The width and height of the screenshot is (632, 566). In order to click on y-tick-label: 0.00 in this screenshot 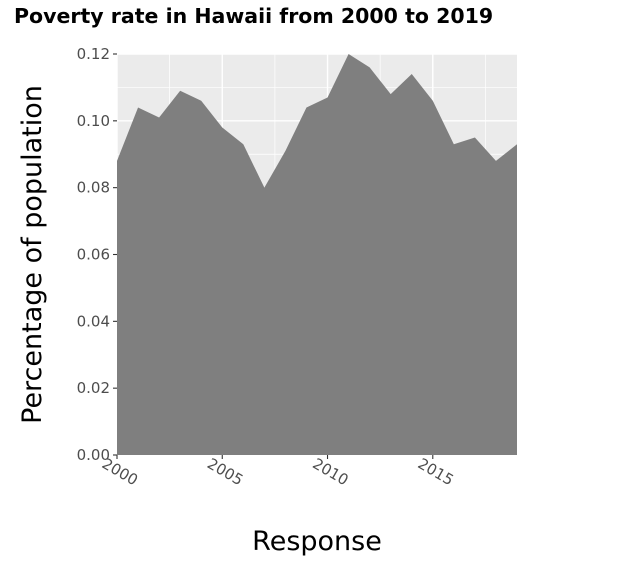, I will do `click(93, 455)`.